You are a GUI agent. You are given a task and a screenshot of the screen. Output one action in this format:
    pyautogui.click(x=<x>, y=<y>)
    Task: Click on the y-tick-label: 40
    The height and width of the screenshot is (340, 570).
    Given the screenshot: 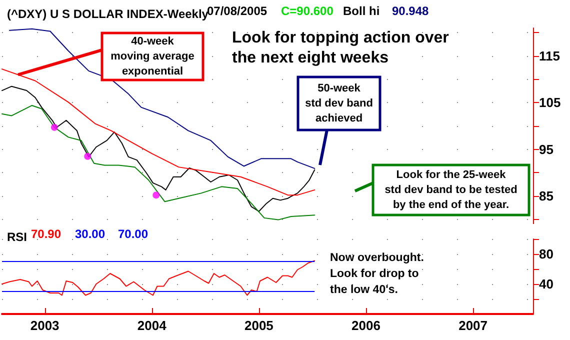 What is the action you would take?
    pyautogui.click(x=546, y=284)
    